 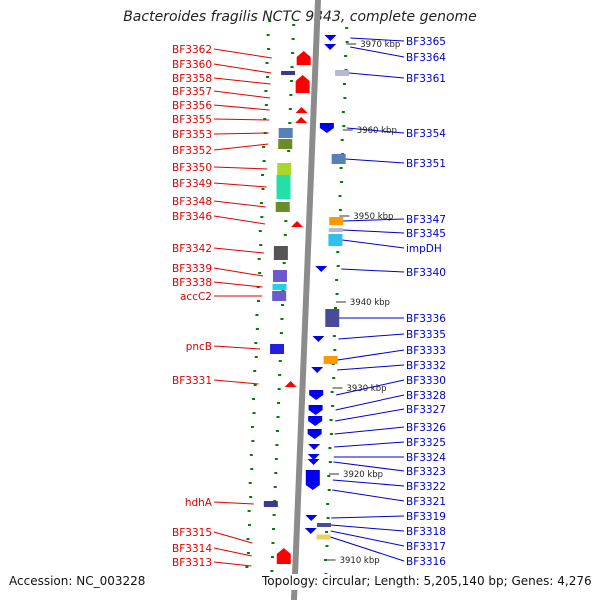 I want to click on leader-line-BF3356, so click(x=241, y=107).